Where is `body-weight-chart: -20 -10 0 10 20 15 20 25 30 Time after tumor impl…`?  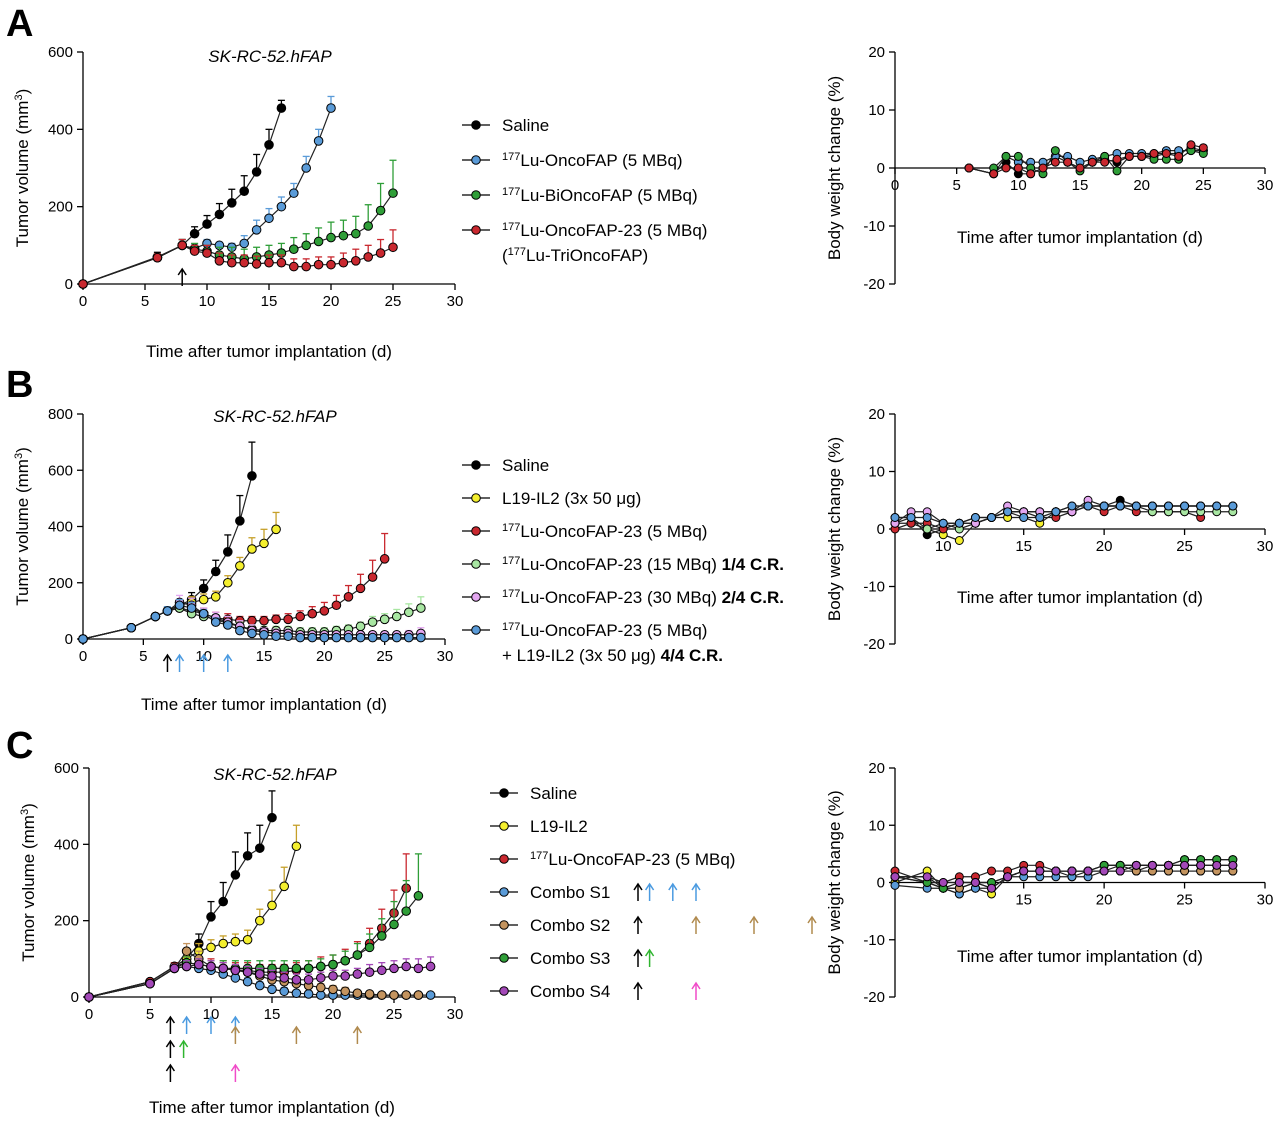
body-weight-chart: -20 -10 0 10 20 15 20 25 30 Time after tumor impl… is located at coordinates (1049, 883).